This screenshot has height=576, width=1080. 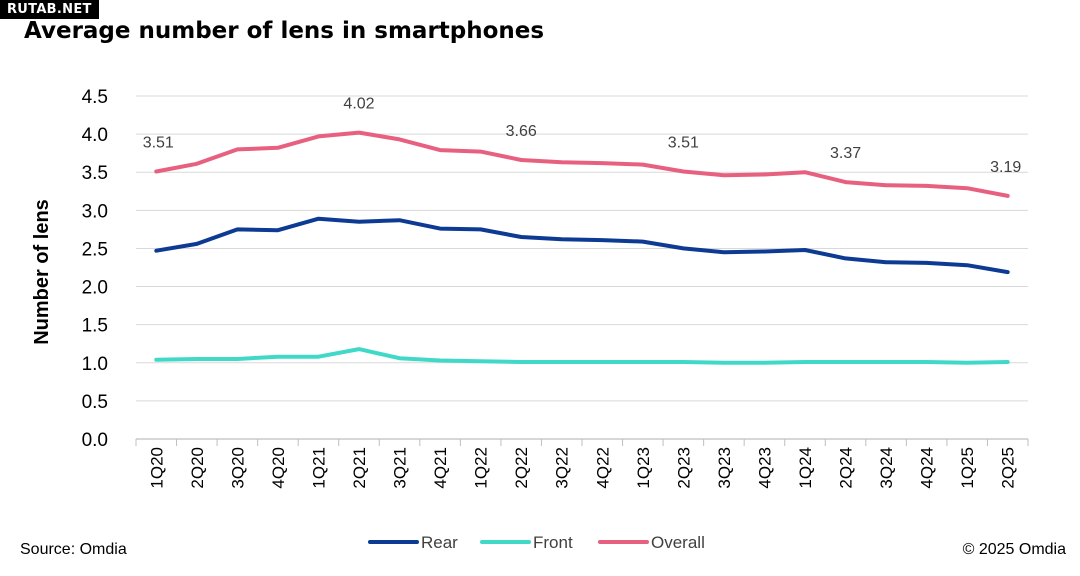 I want to click on x-tick-label: 4Q22, so click(x=602, y=468).